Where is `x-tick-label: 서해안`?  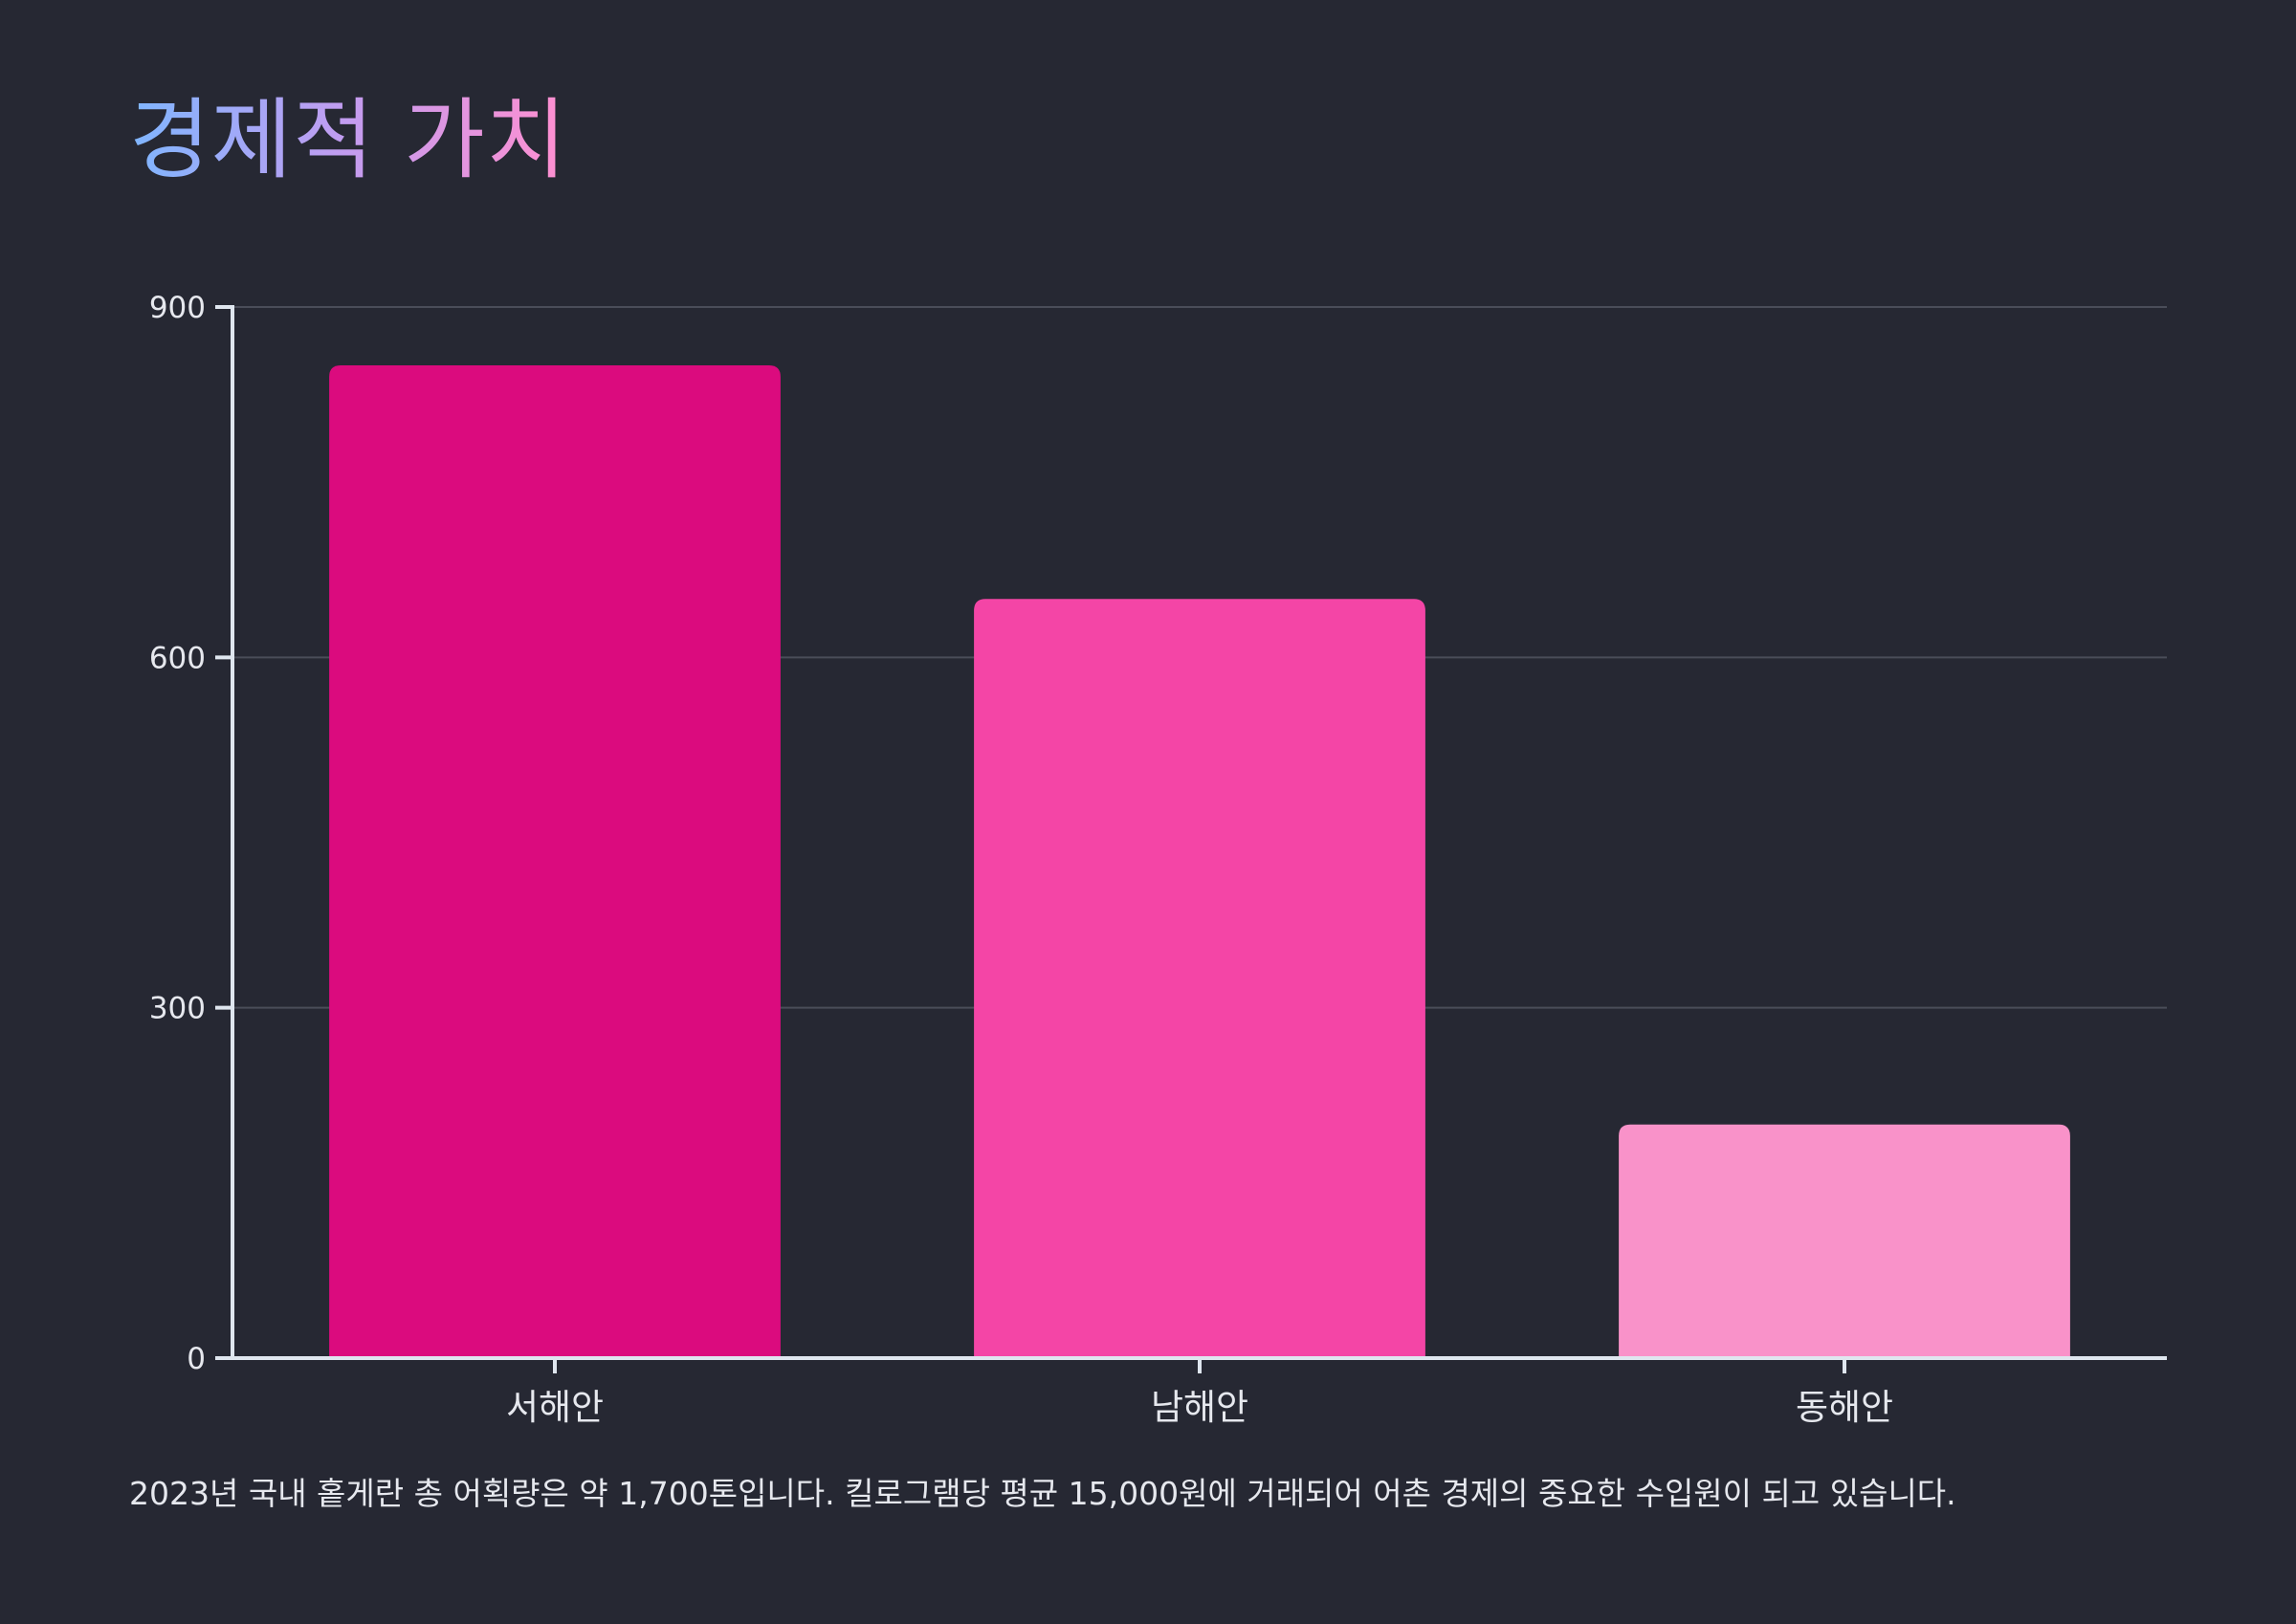
x-tick-label: 서해안 is located at coordinates (555, 1408).